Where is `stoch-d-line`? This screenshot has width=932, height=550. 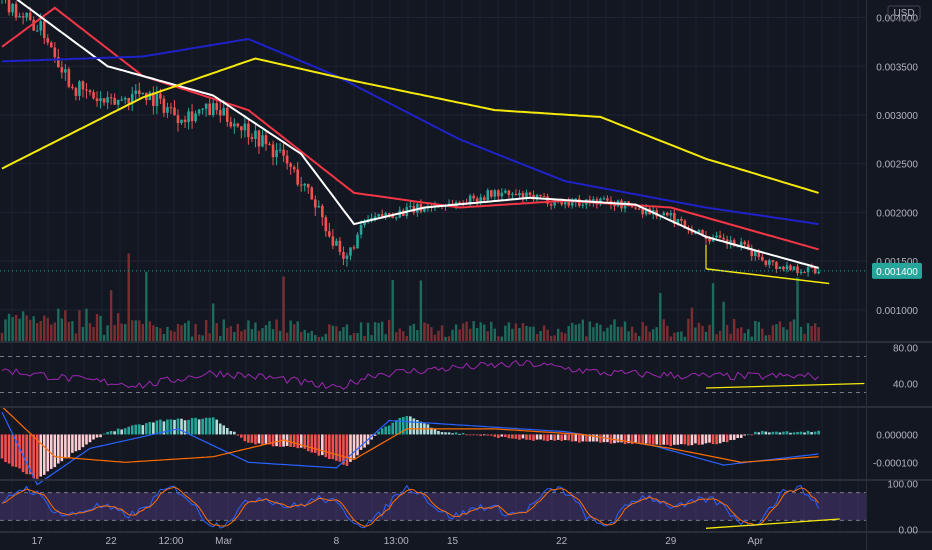 stoch-d-line is located at coordinates (410, 506).